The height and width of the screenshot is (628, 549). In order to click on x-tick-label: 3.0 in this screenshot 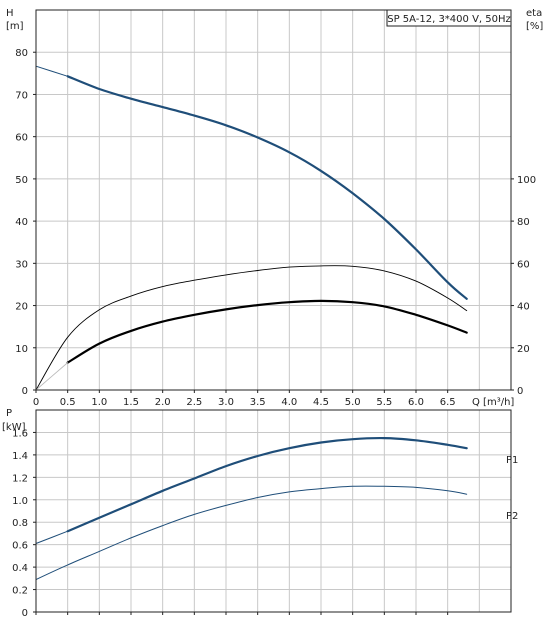, I will do `click(226, 402)`.